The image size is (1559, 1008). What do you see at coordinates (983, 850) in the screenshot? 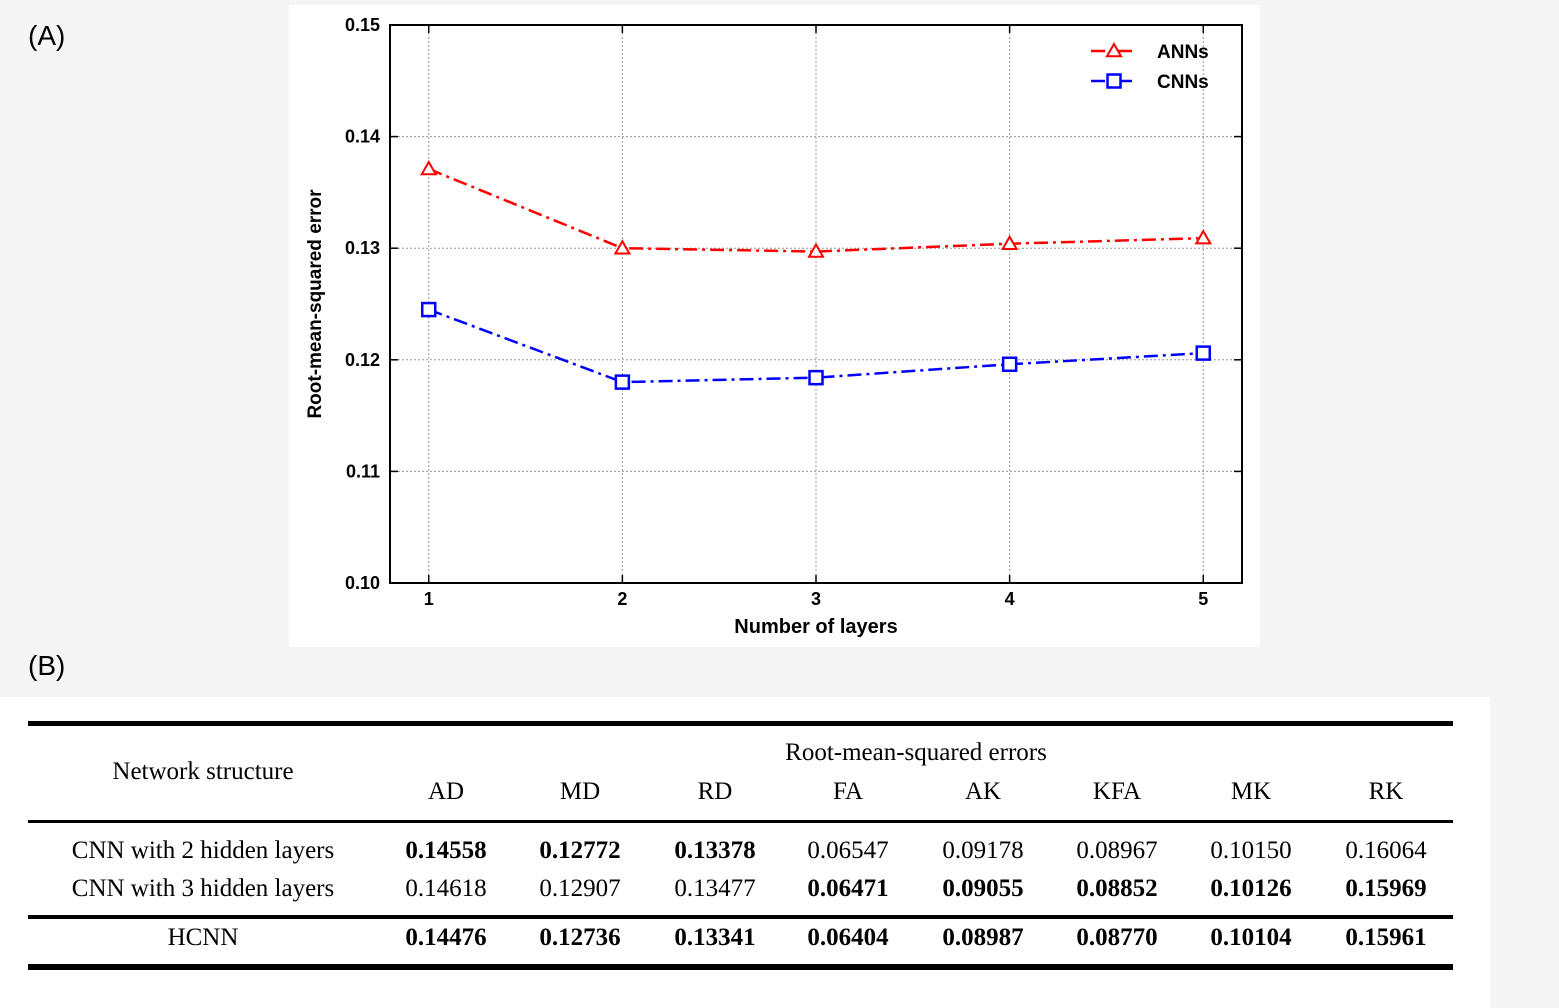
I see `table-cell: 0.09178` at bounding box center [983, 850].